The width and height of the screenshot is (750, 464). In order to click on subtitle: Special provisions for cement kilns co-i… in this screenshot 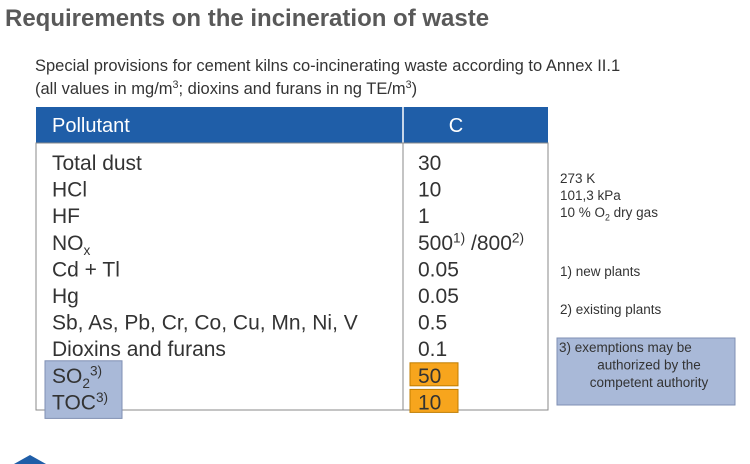, I will do `click(327, 66)`.